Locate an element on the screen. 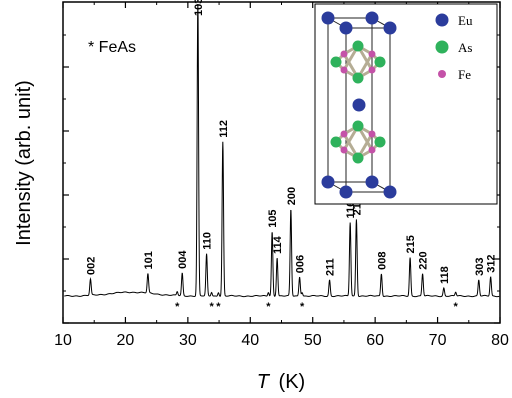 The width and height of the screenshot is (512, 398). crystal-cell-drawing is located at coordinates (359, 105).